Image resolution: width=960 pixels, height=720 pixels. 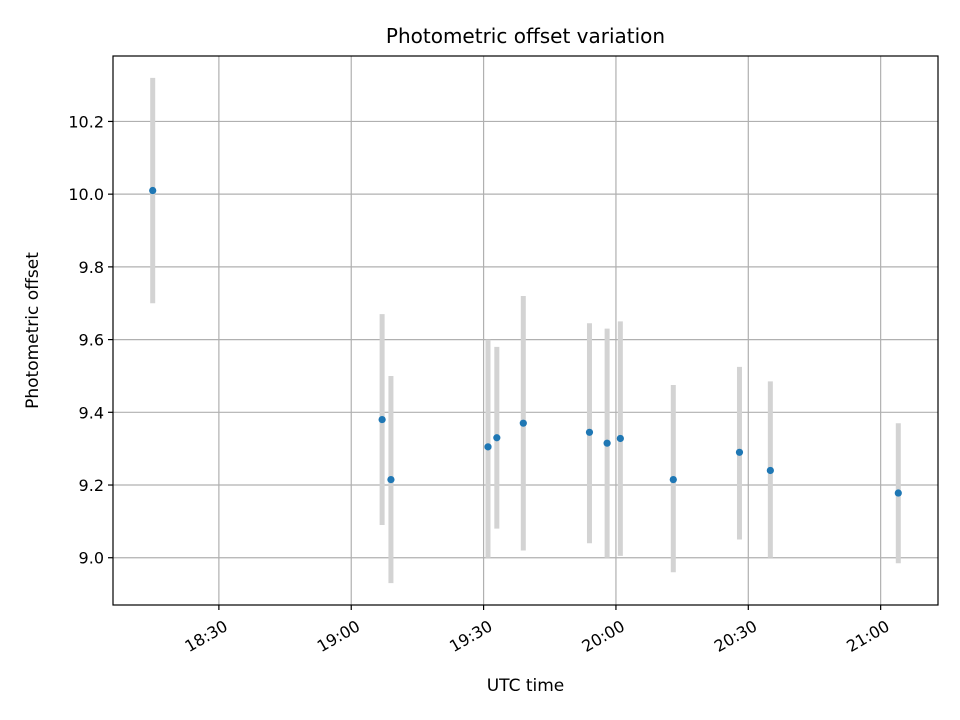 I want to click on y-axis-title: Photometric offset, so click(x=33, y=330).